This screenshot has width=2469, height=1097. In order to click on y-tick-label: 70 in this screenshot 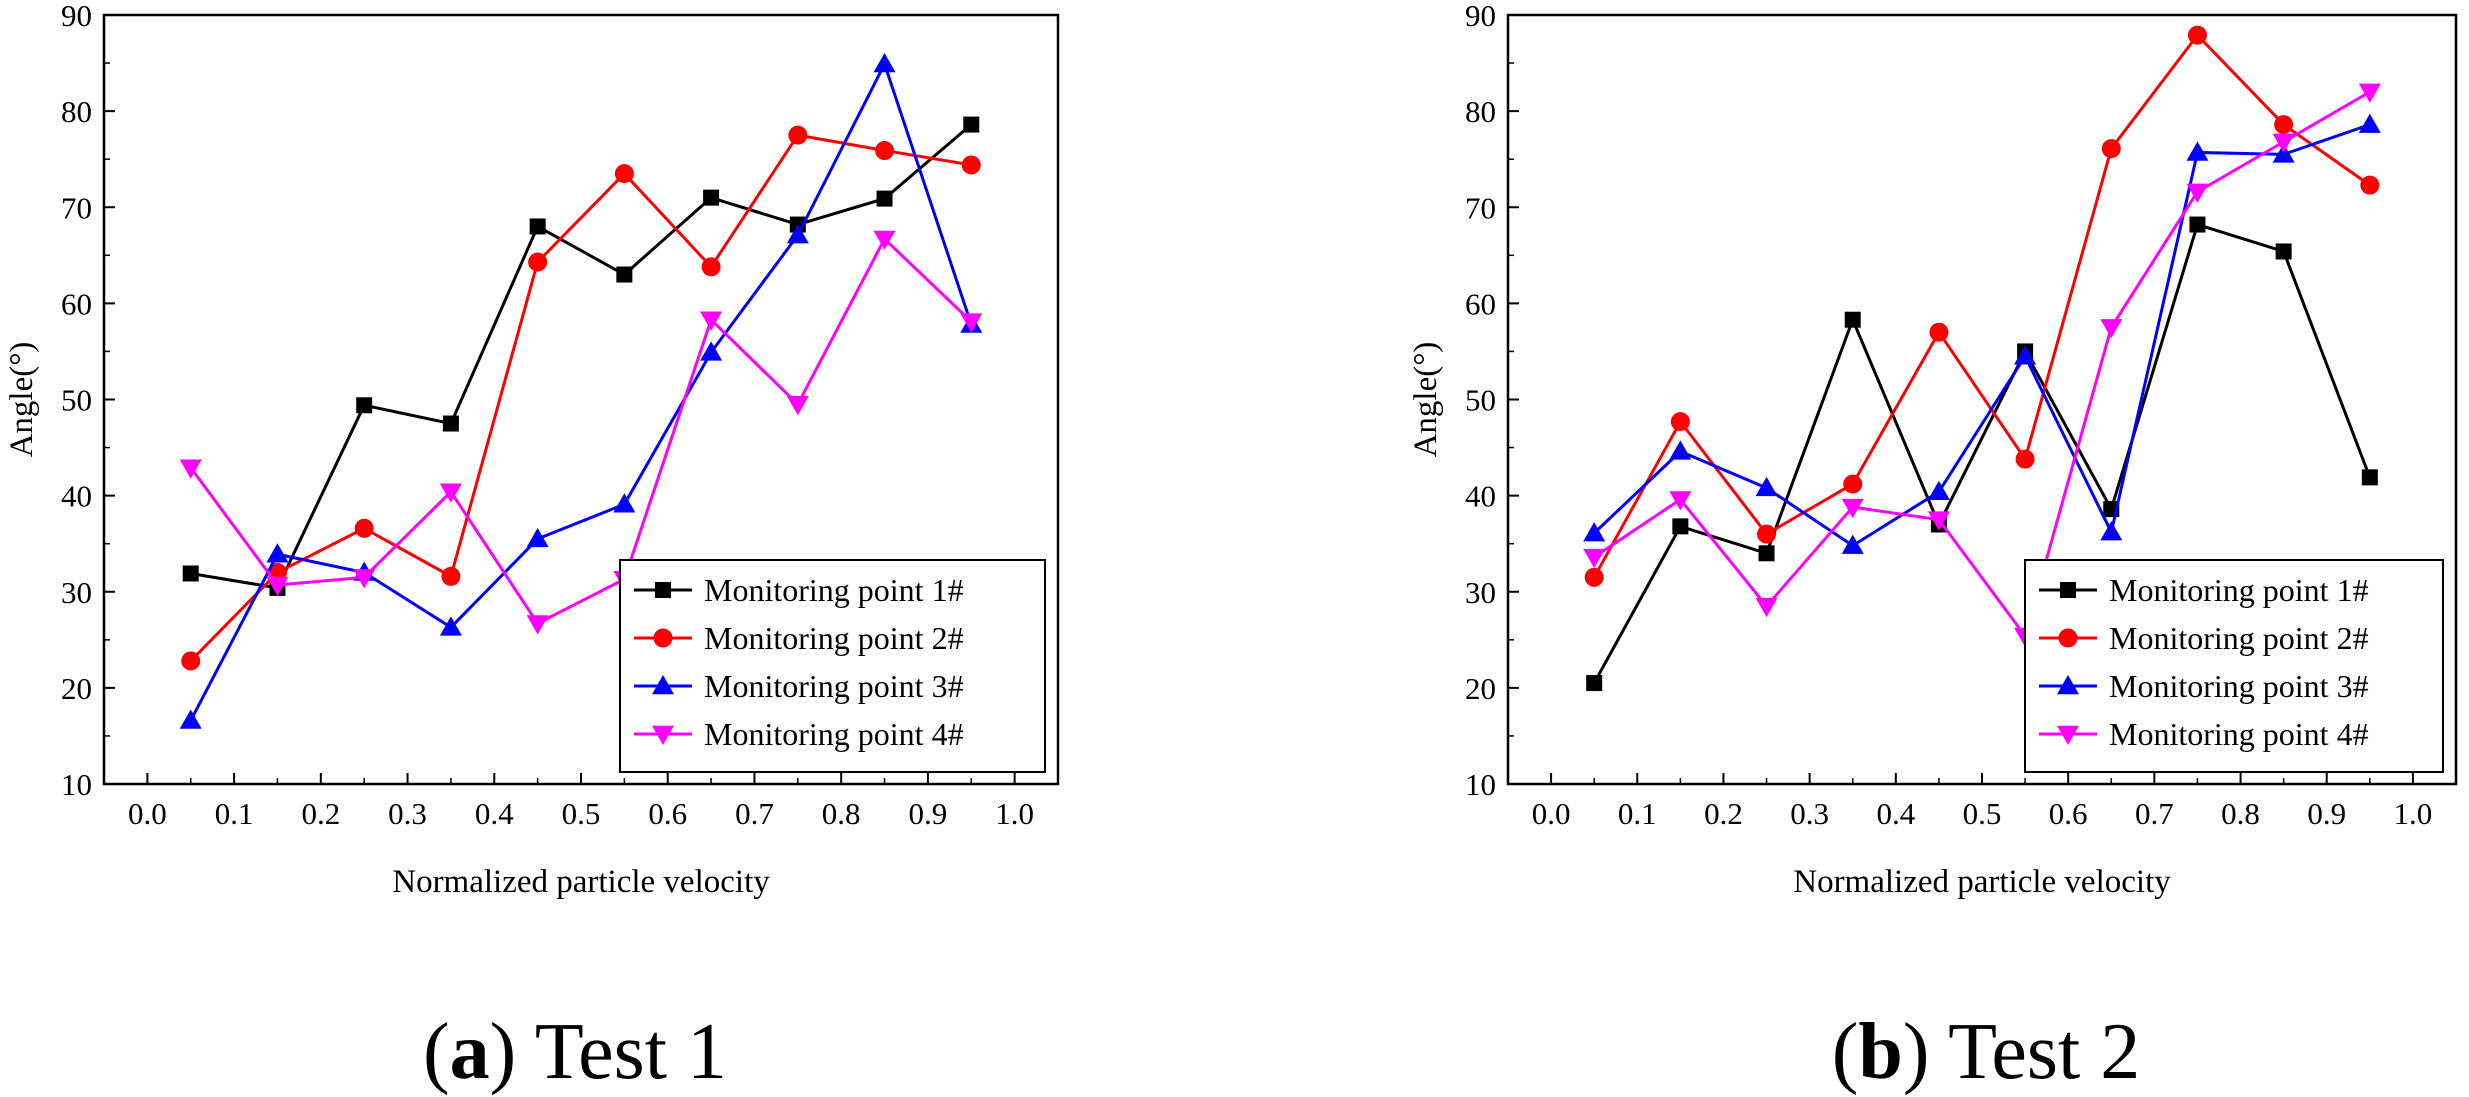, I will do `click(1480, 207)`.